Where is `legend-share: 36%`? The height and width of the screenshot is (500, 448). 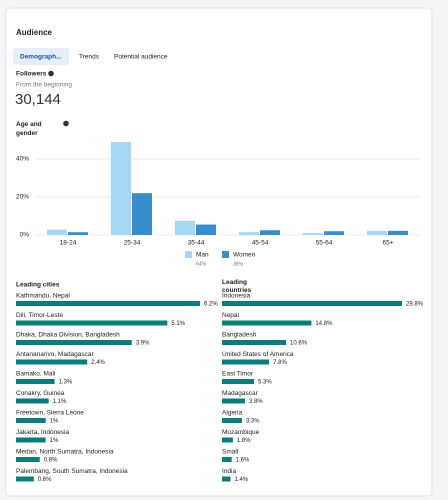 legend-share: 36% is located at coordinates (238, 264).